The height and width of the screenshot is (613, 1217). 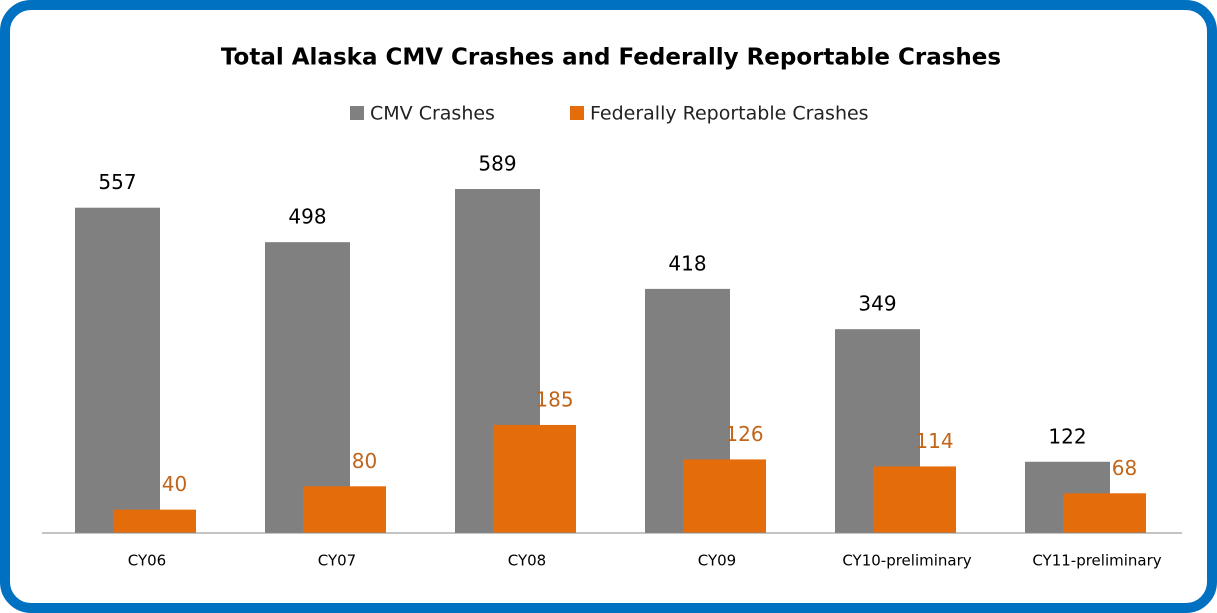 What do you see at coordinates (497, 164) in the screenshot?
I see `data-label: 589` at bounding box center [497, 164].